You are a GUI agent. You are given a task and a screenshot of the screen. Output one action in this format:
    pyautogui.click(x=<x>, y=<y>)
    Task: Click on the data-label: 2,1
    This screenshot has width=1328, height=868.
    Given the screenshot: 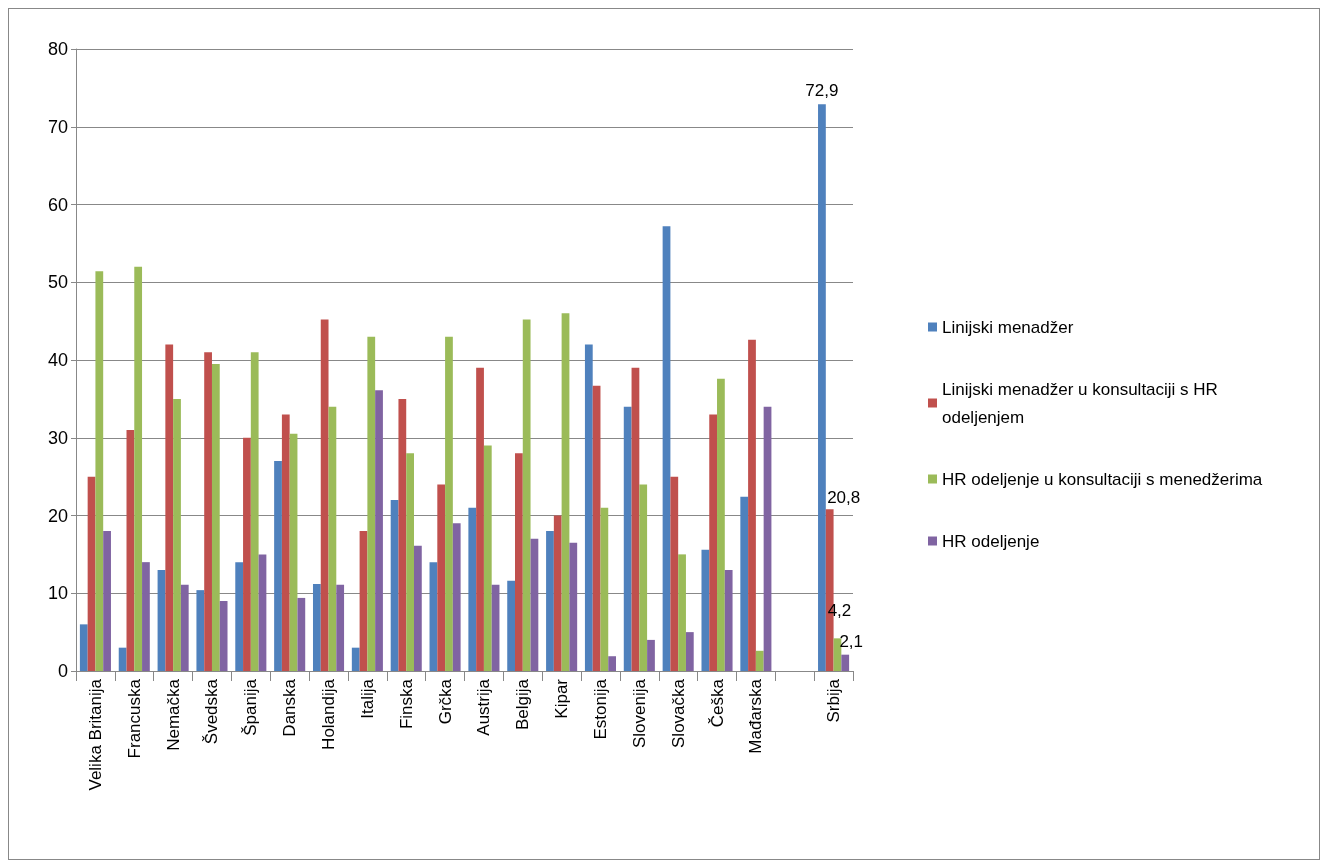 What is the action you would take?
    pyautogui.click(x=851, y=641)
    